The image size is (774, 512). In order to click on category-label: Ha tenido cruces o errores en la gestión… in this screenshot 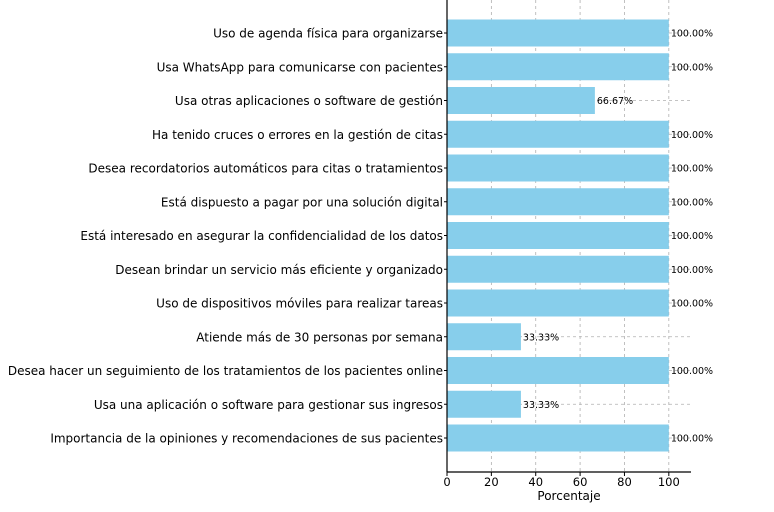, I will do `click(297, 135)`.